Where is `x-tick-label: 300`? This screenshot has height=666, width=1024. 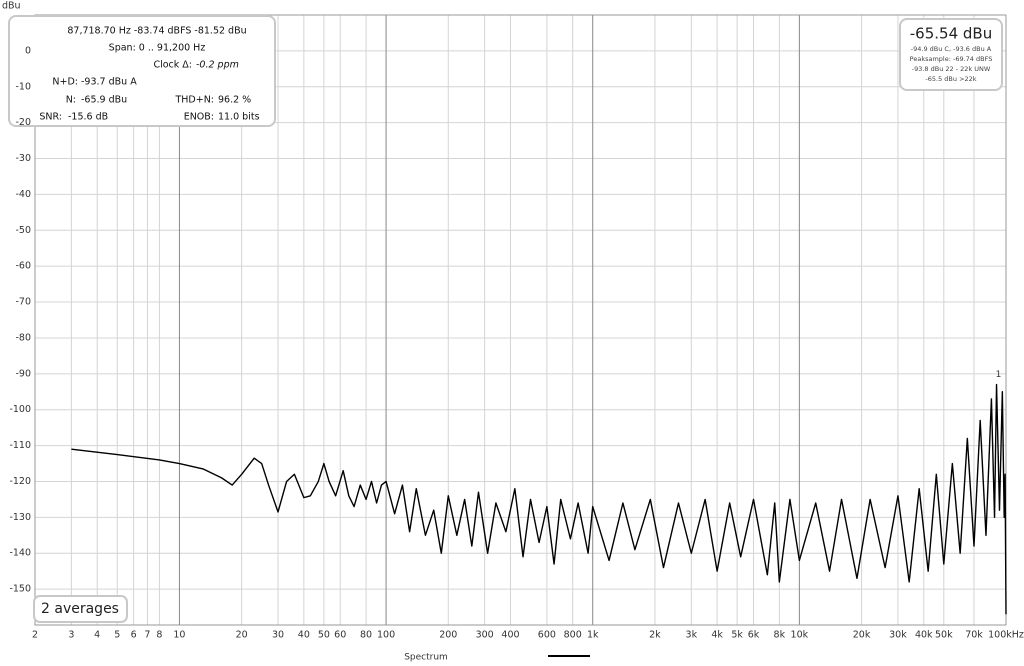 x-tick-label: 300 is located at coordinates (485, 635).